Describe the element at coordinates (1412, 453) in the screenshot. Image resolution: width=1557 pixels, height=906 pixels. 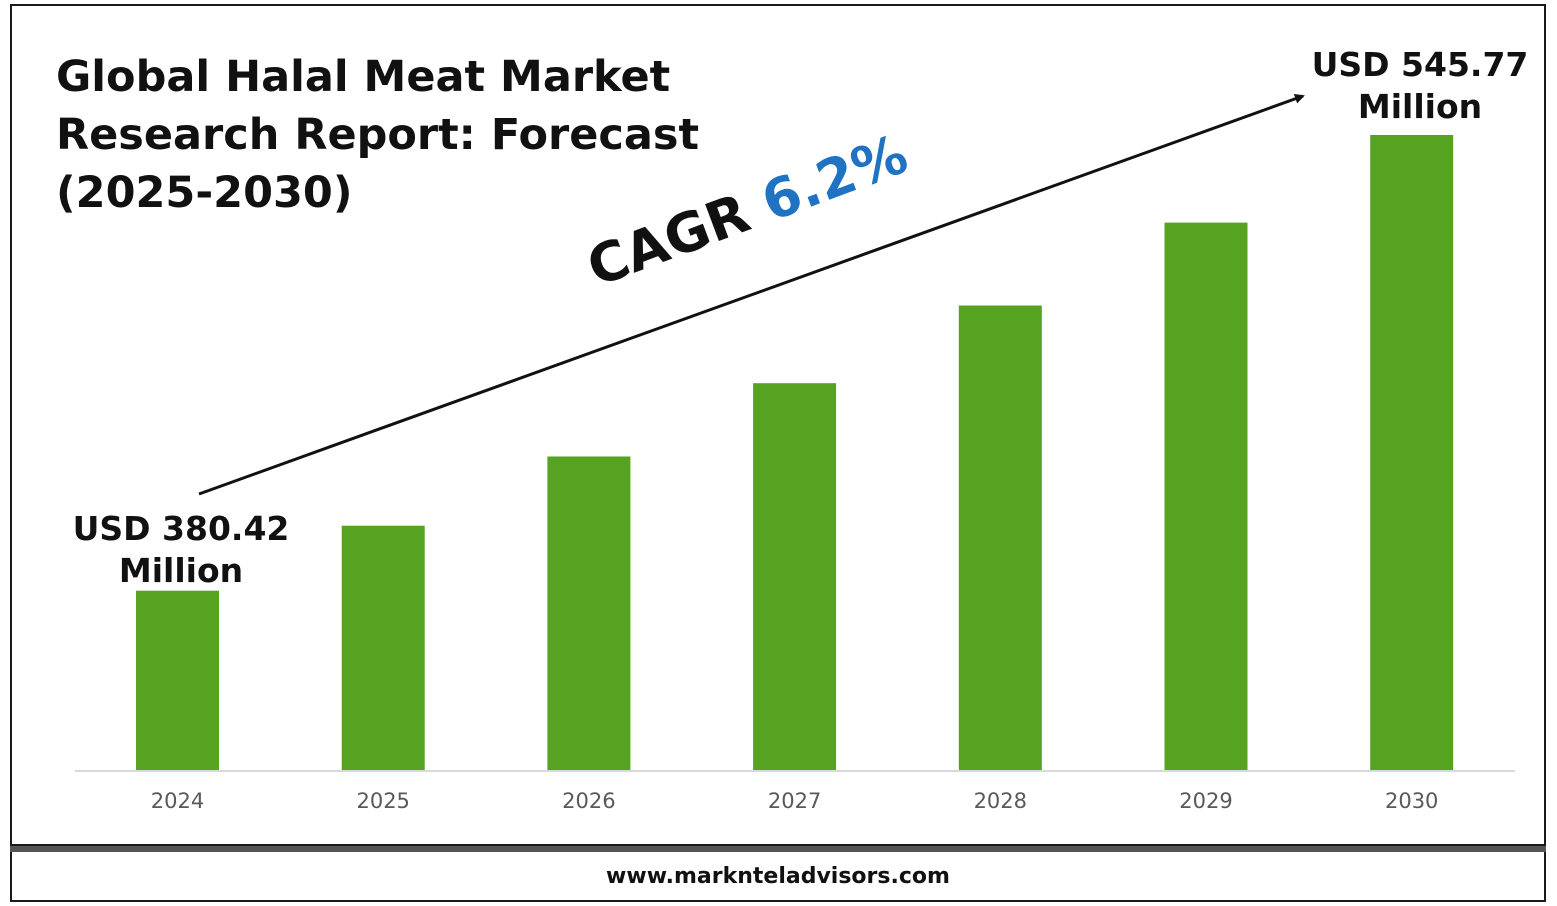
I see `bar-2030` at that location.